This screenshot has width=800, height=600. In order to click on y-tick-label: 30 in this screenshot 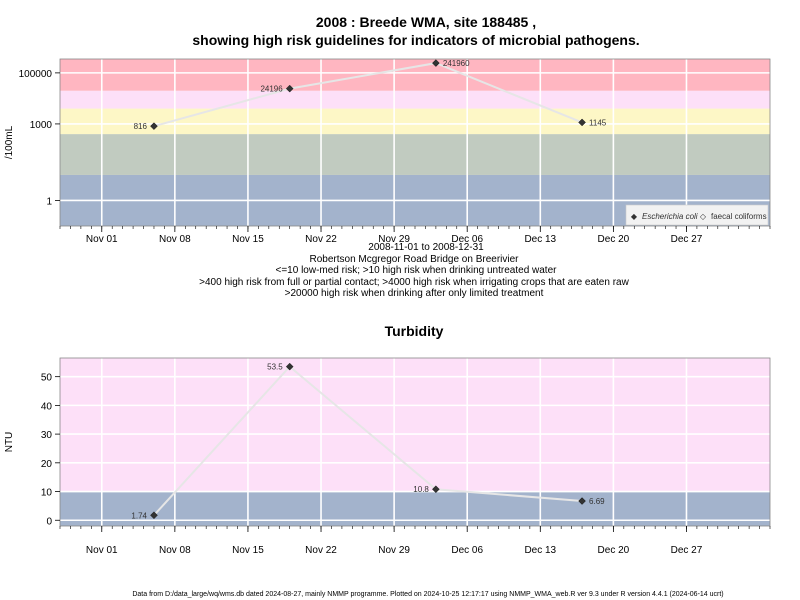, I will do `click(47, 435)`.